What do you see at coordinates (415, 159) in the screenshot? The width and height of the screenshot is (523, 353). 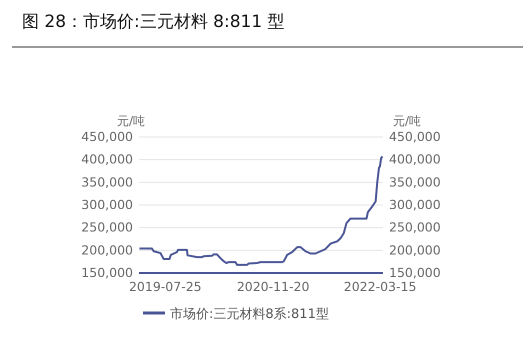 I see `y2-tick-label: 400,000` at bounding box center [415, 159].